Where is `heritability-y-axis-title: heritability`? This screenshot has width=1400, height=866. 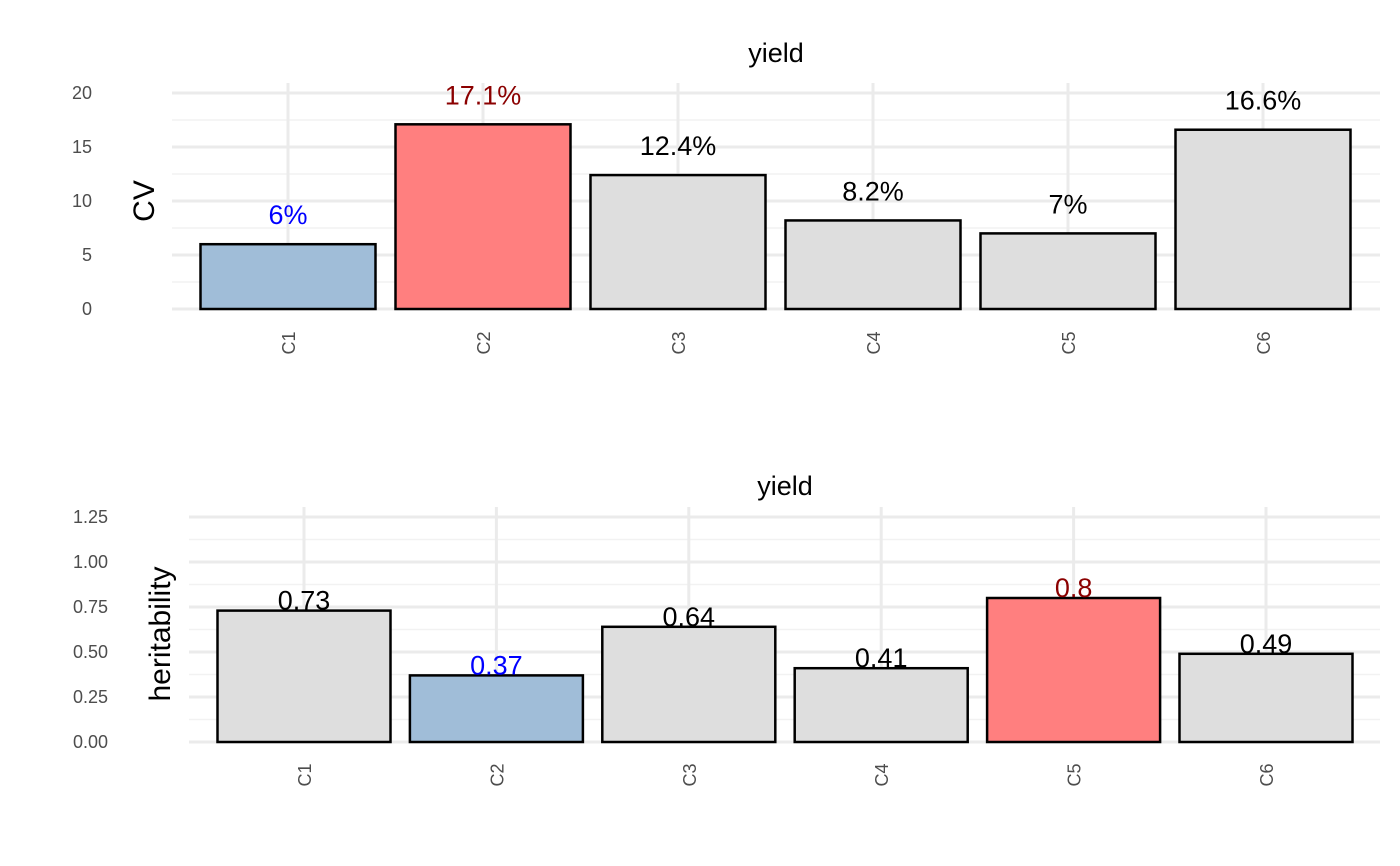 heritability-y-axis-title: heritability is located at coordinates (160, 633).